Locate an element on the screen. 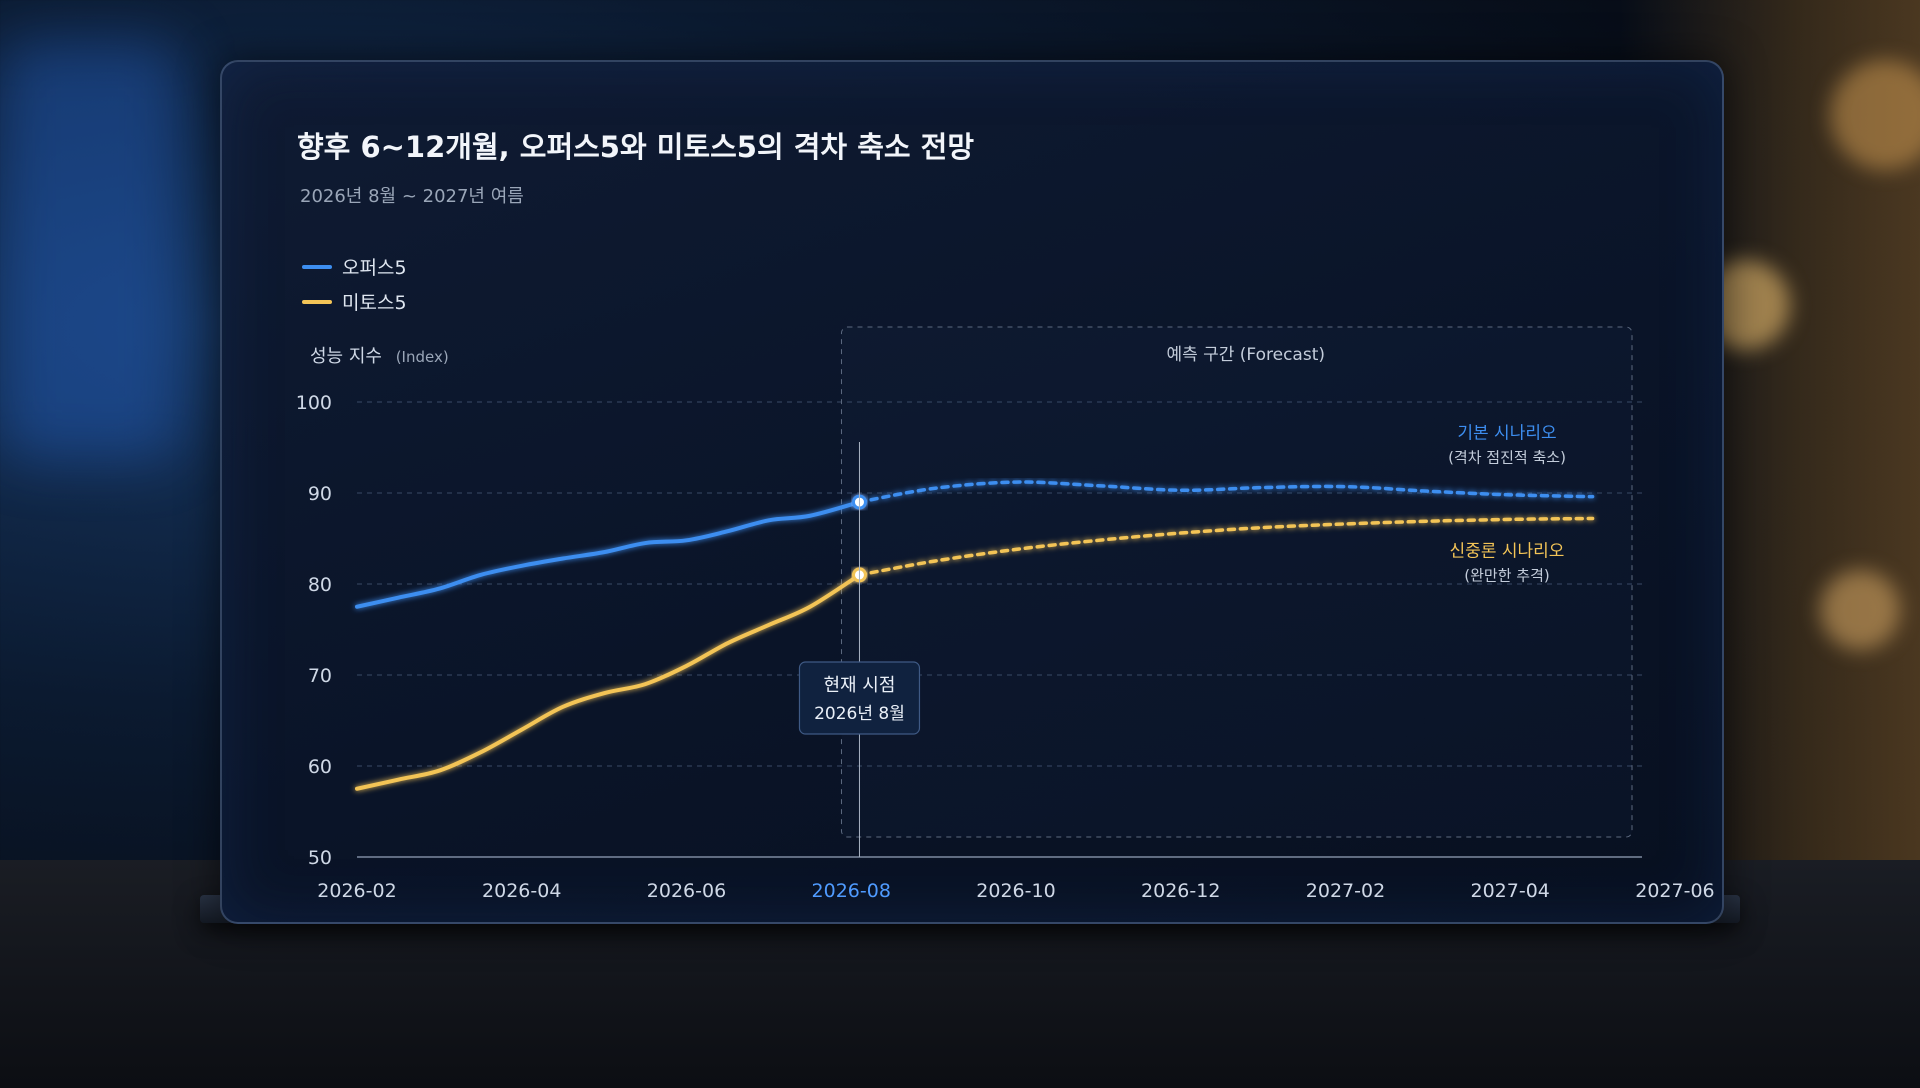  chart-title: 향후 6~12개월, 오퍼스5와 미토스5의 격차 축소 전망 is located at coordinates (635, 147).